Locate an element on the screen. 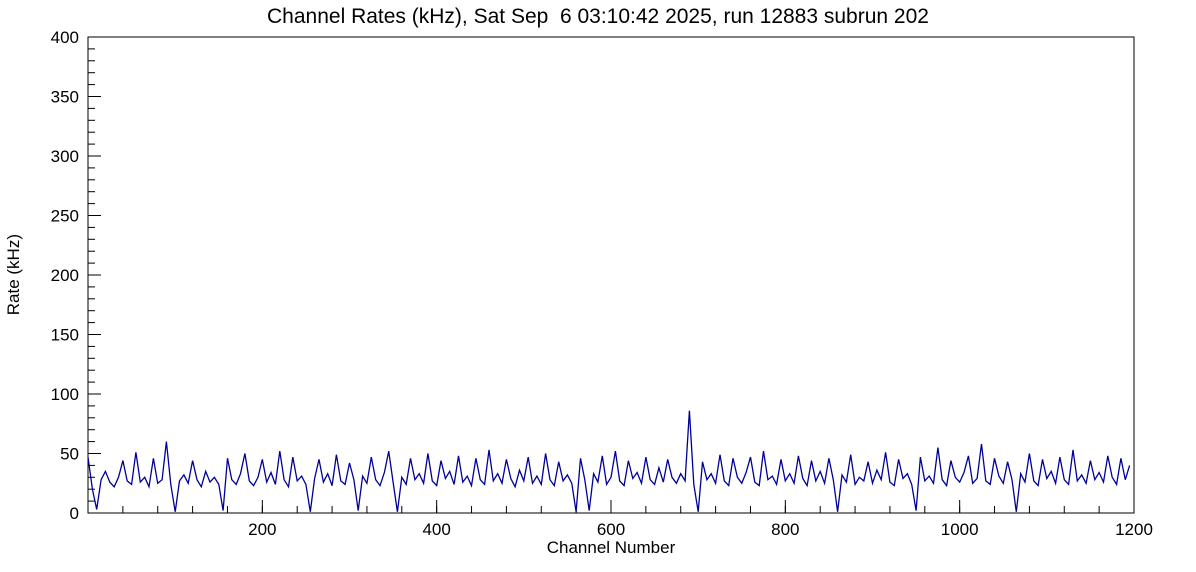 The height and width of the screenshot is (572, 1196). y-tick-label: 100 is located at coordinates (65, 394).